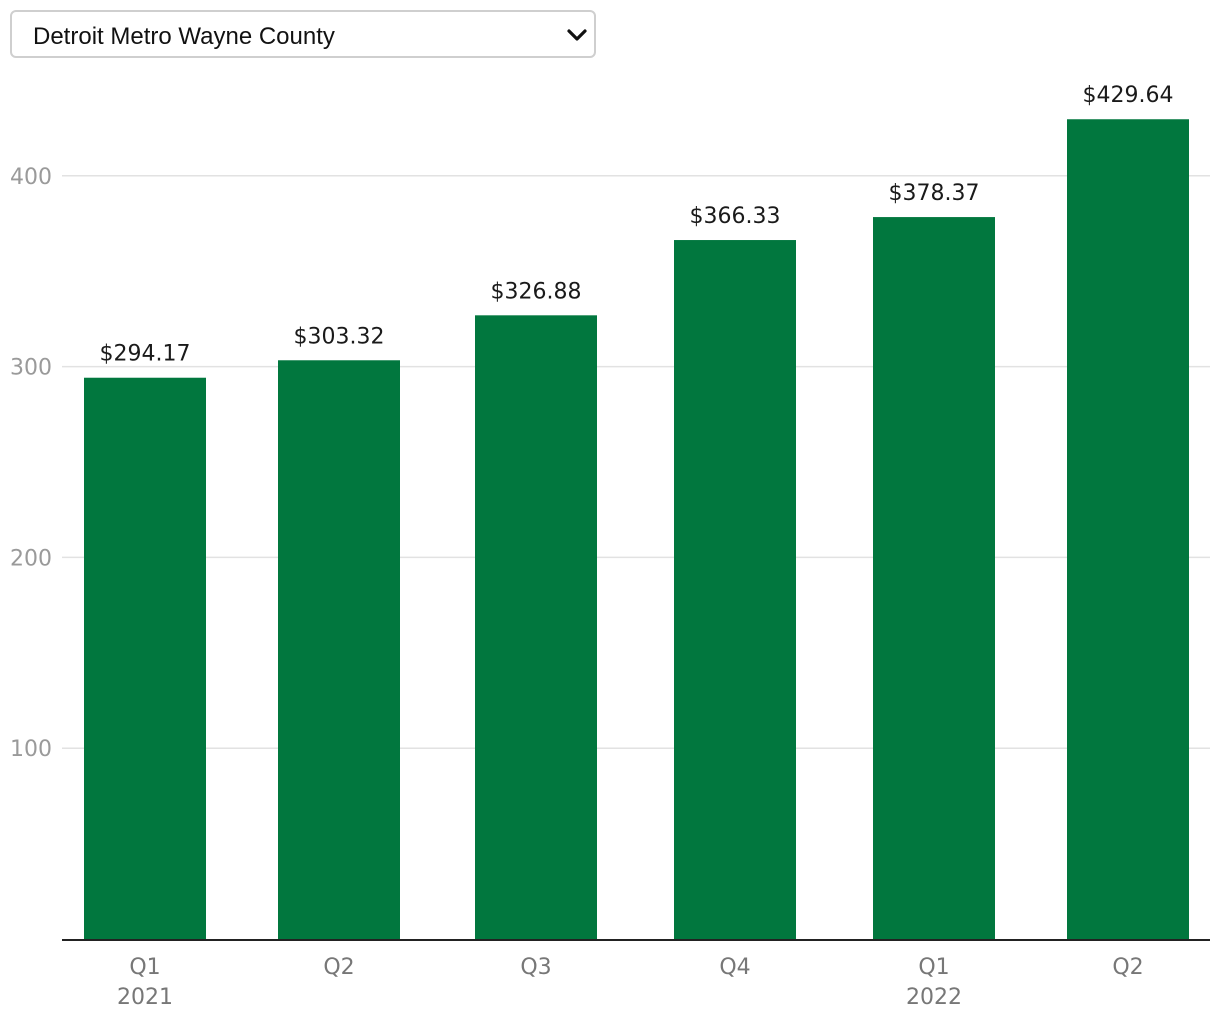 This screenshot has width=1220, height=1020. I want to click on data-label: $303.32, so click(339, 336).